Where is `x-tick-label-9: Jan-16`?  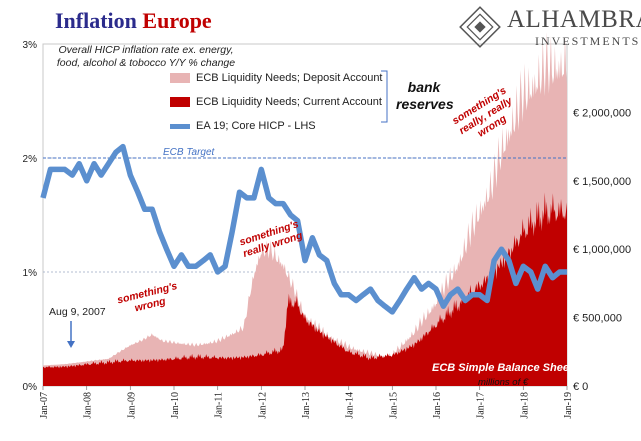
x-tick-label-9: Jan-16 is located at coordinates (437, 405).